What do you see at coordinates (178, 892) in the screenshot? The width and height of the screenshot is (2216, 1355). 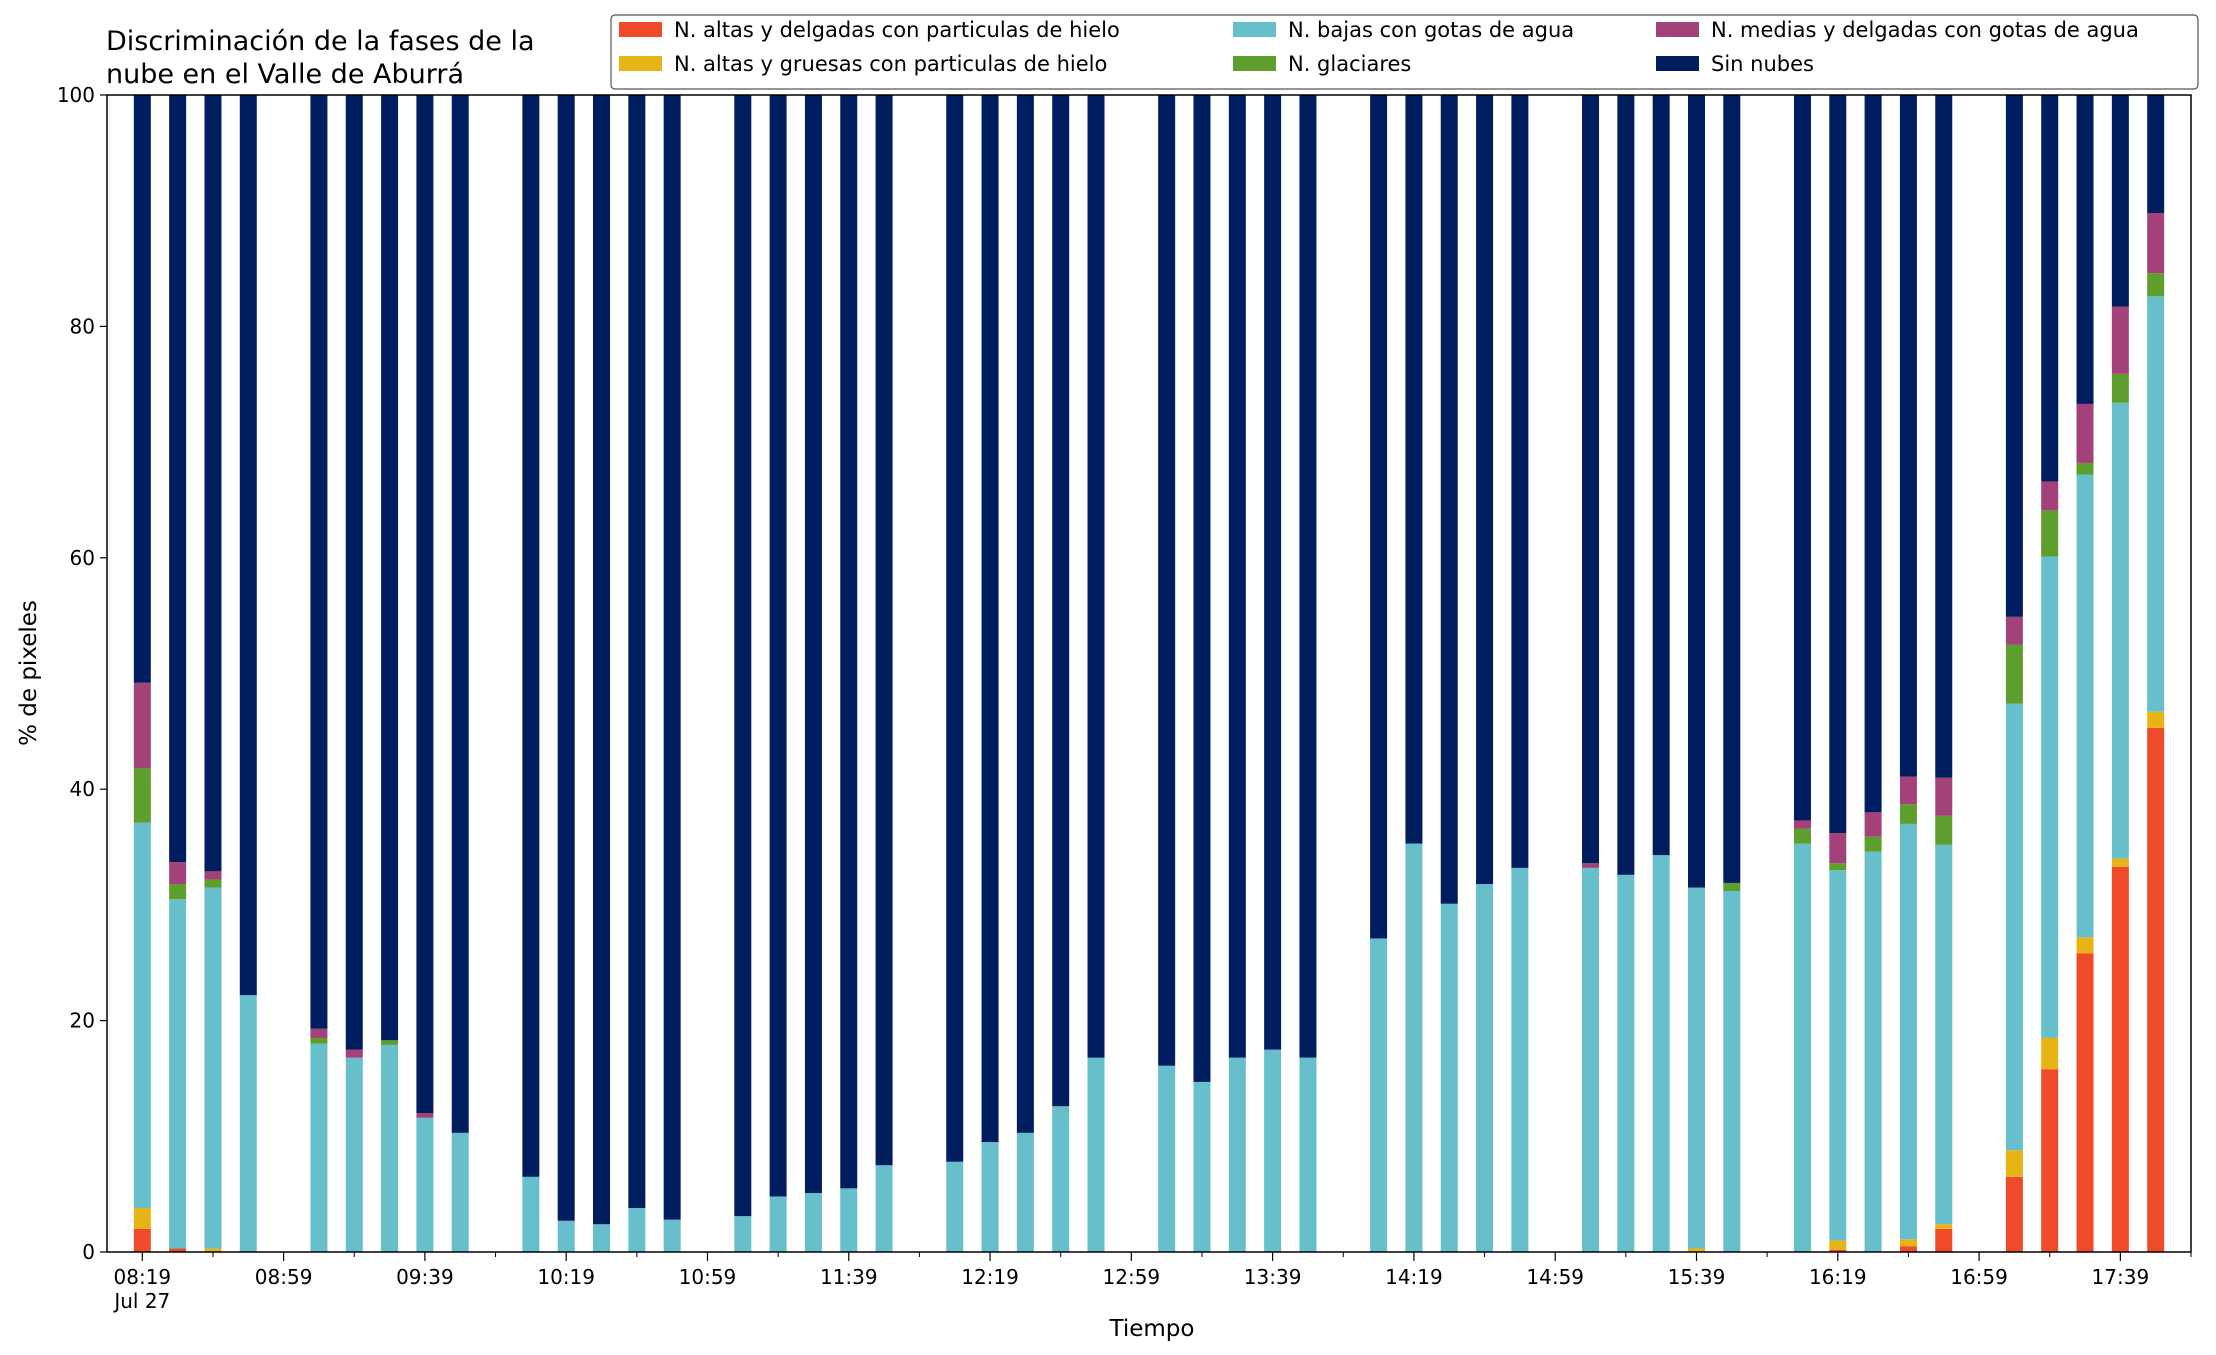 I see `bar-segment-1-s3` at bounding box center [178, 892].